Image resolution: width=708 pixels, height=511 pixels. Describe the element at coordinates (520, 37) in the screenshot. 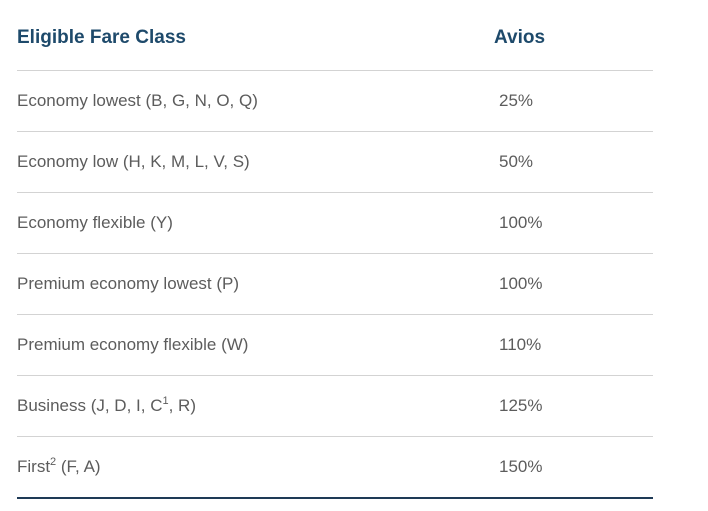

I see `header-avios: Avios` at that location.